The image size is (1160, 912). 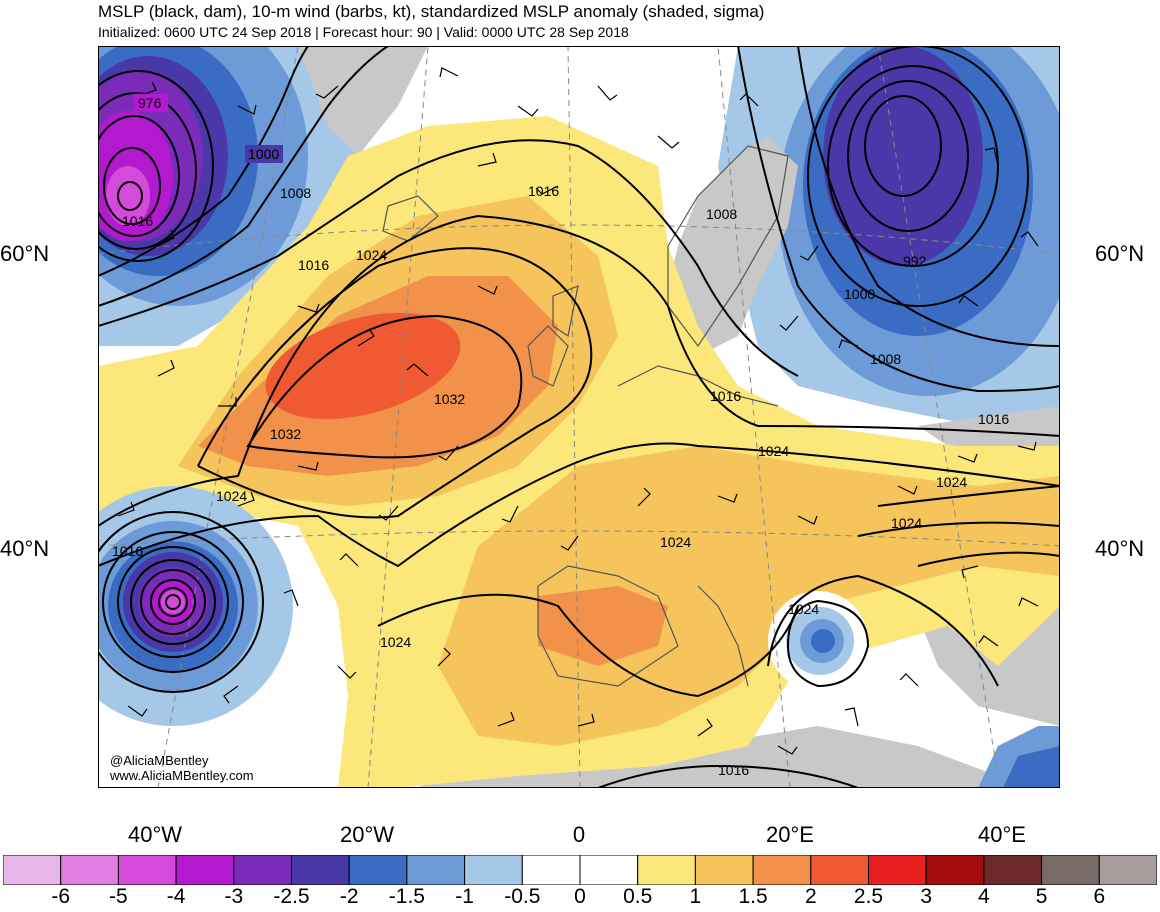 What do you see at coordinates (810, 896) in the screenshot?
I see `colorbar-tick-label: 2` at bounding box center [810, 896].